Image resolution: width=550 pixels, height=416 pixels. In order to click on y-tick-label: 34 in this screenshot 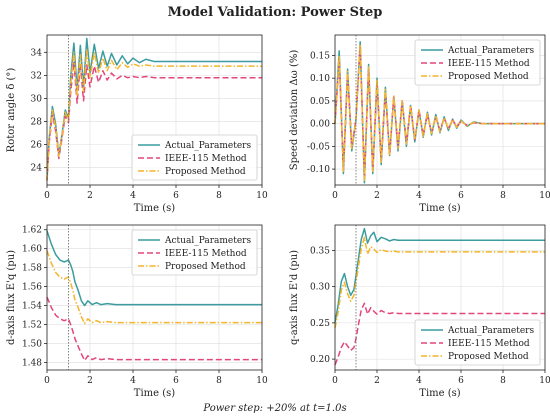, I will do `click(37, 53)`.